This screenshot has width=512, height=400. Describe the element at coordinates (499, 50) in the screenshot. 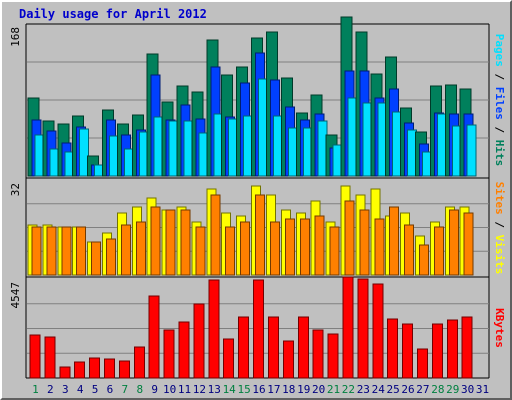

I see `legend-pages: Pages` at that location.